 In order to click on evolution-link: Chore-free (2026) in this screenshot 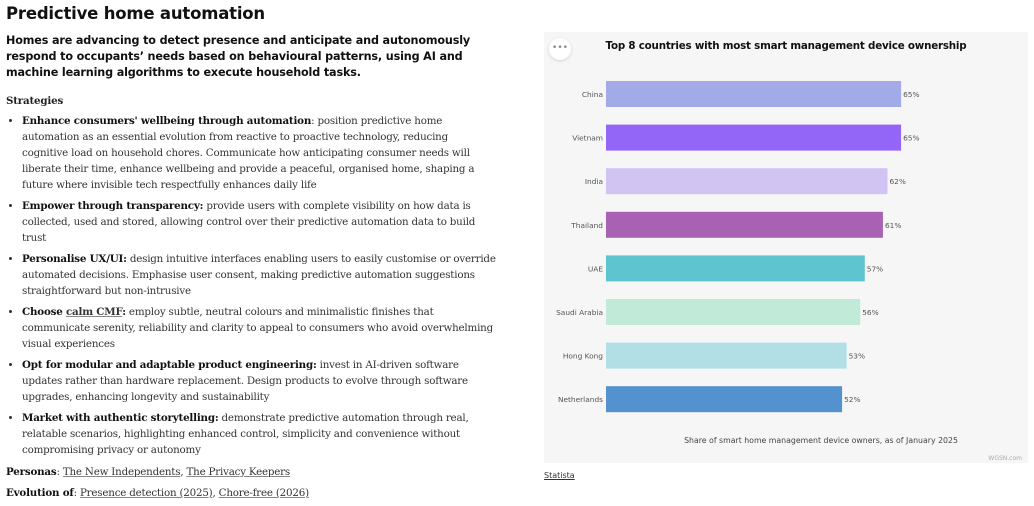, I will do `click(263, 493)`.